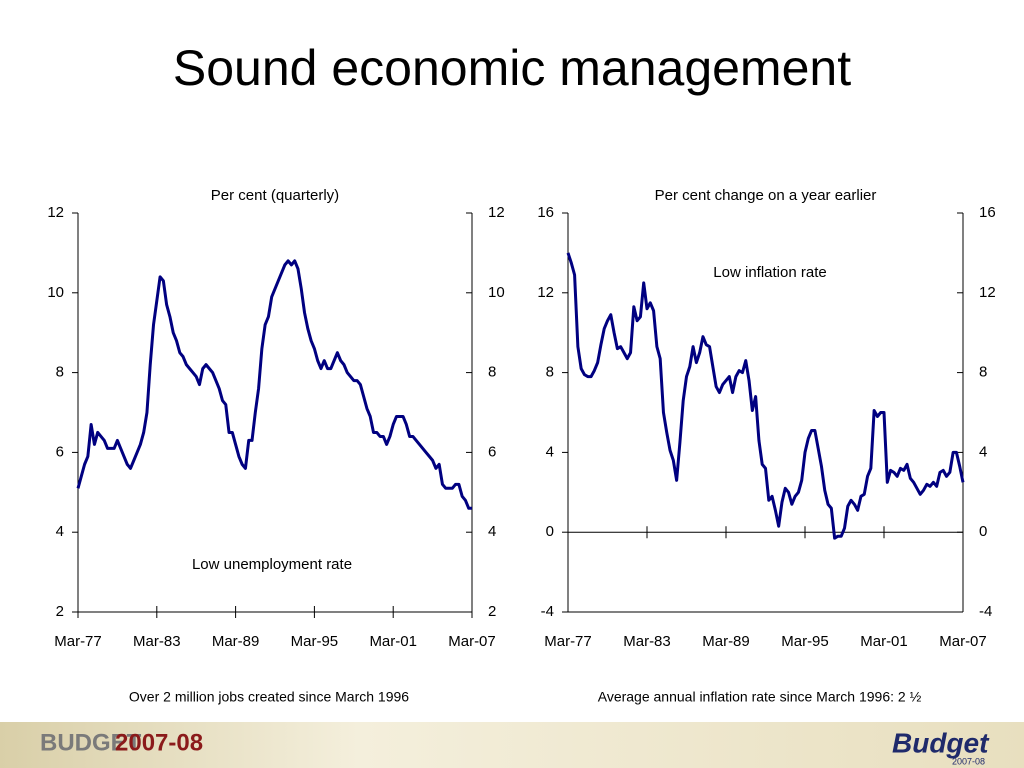 The height and width of the screenshot is (768, 1024). I want to click on footer-year-right: 2007-08, so click(968, 761).